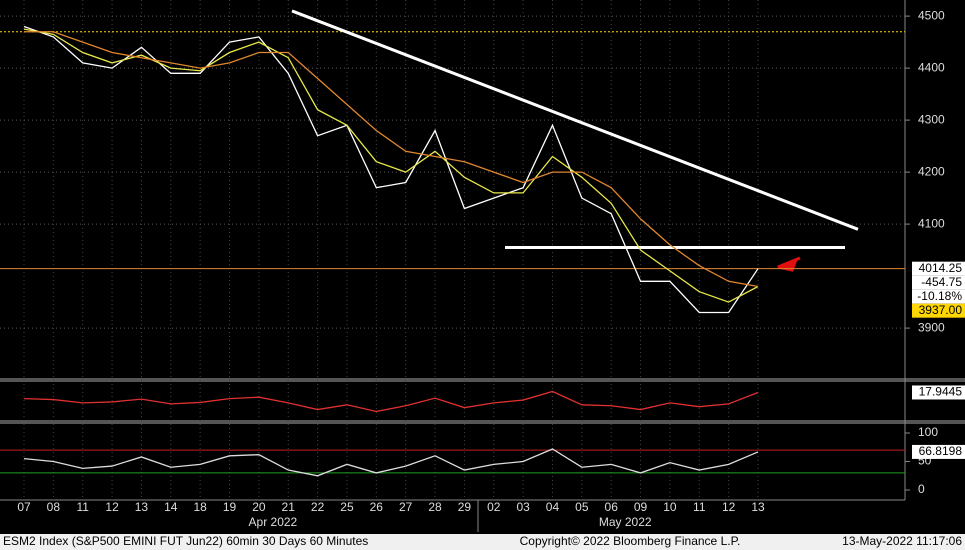 This screenshot has height=550, width=965. What do you see at coordinates (612, 507) in the screenshot?
I see `x-tick-label: 06` at bounding box center [612, 507].